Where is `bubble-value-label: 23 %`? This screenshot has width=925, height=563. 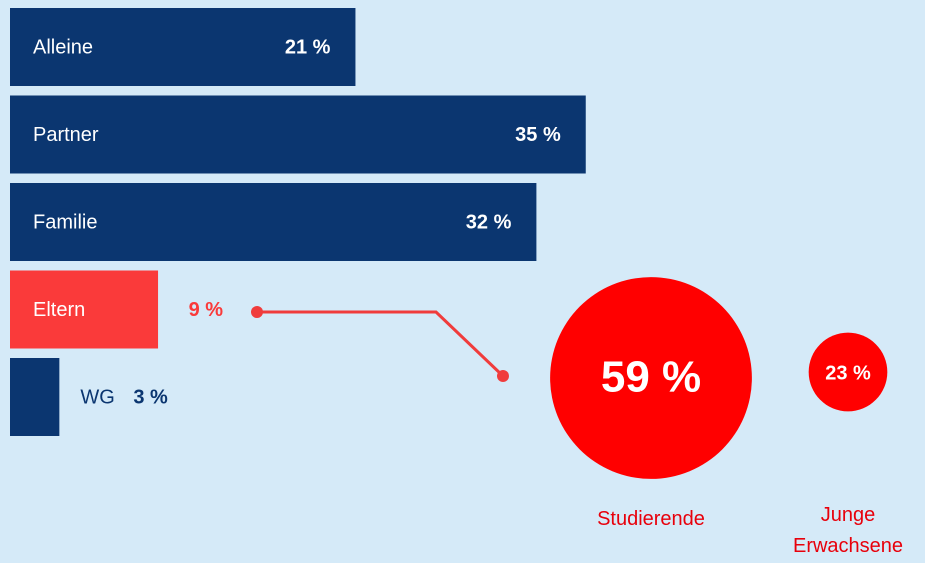 bubble-value-label: 23 % is located at coordinates (848, 373).